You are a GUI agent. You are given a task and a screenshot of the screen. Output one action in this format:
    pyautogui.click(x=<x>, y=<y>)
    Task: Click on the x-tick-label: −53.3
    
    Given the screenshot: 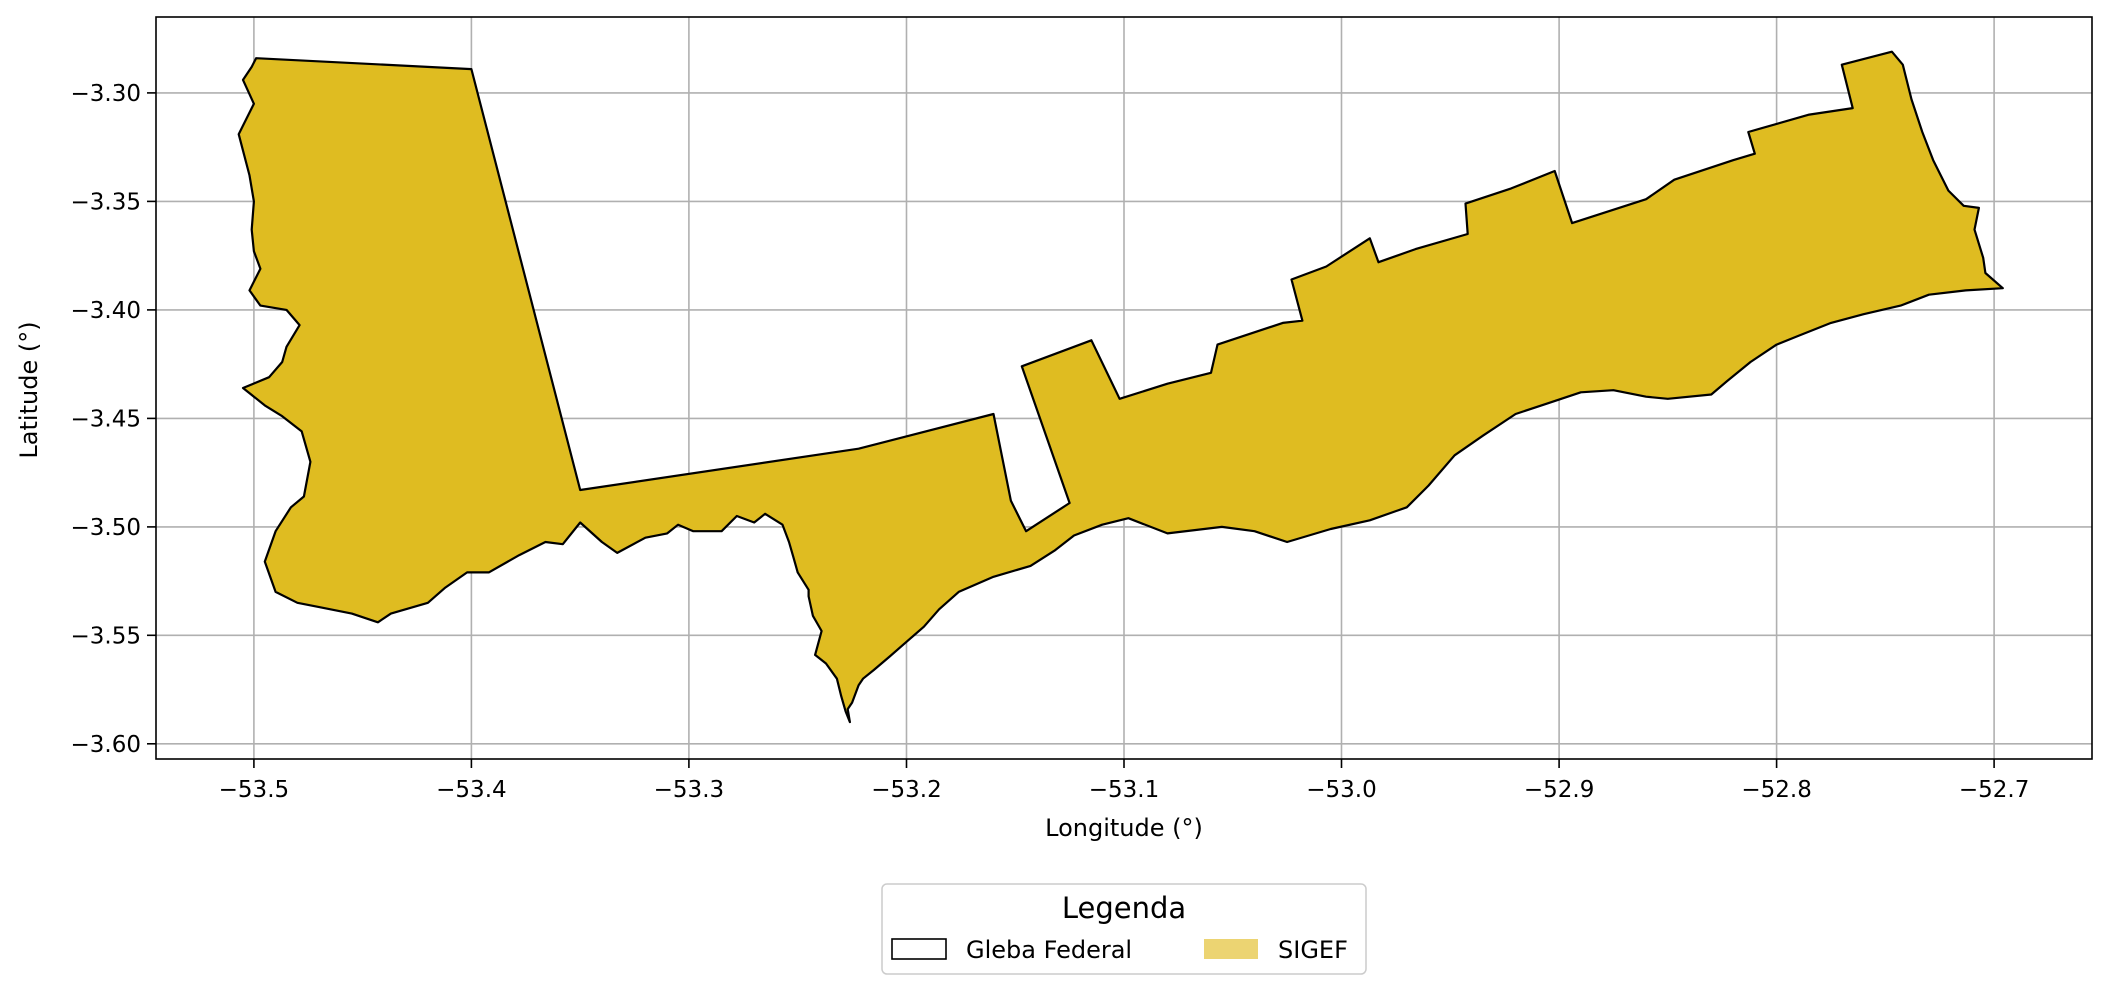 What is the action you would take?
    pyautogui.click(x=689, y=790)
    